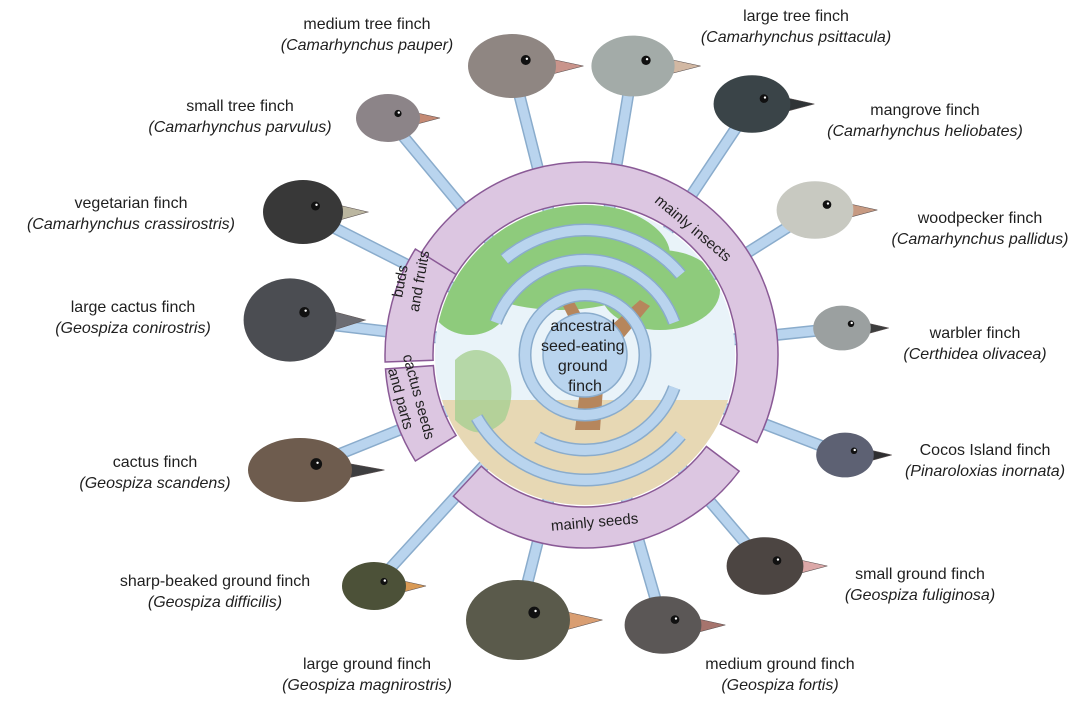  Describe the element at coordinates (596, 497) in the screenshot. I see `ring-mainly-seeds` at that location.